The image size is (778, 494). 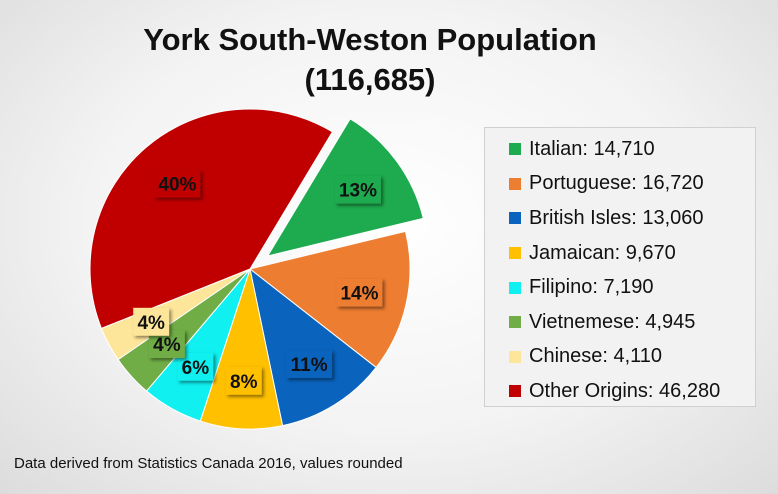 I want to click on data-label-text: 13%, so click(x=358, y=191).